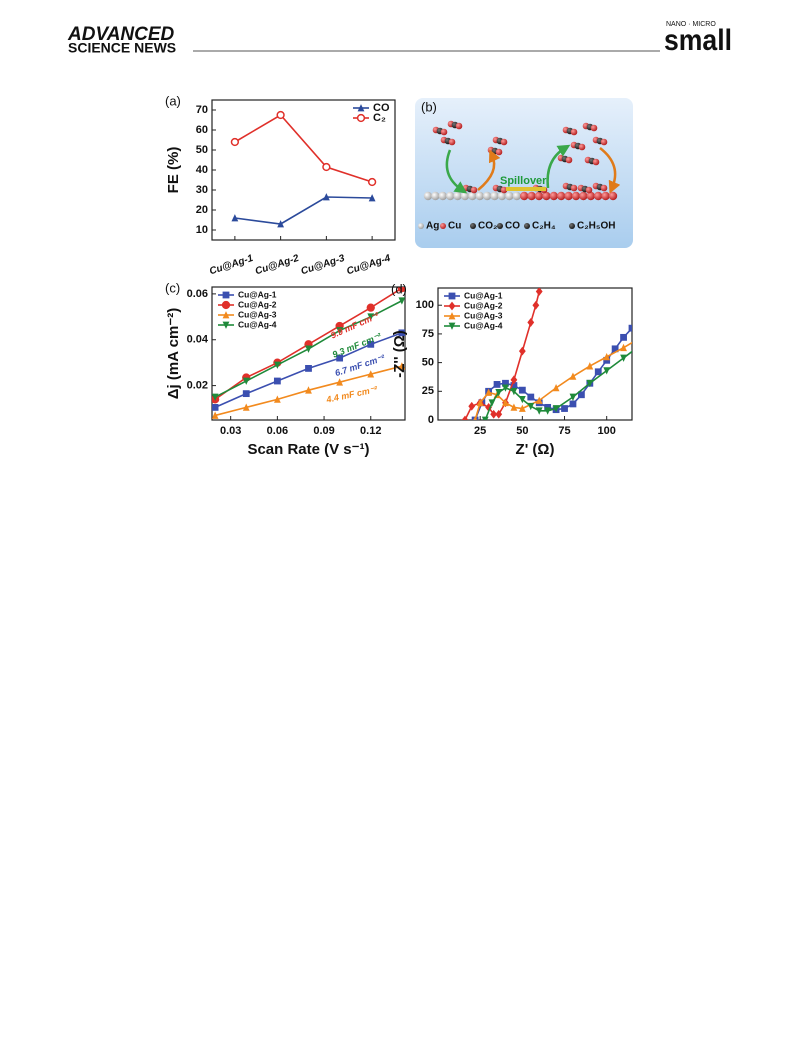 This screenshot has width=793, height=1048. I want to click on brand: small, so click(698, 40).